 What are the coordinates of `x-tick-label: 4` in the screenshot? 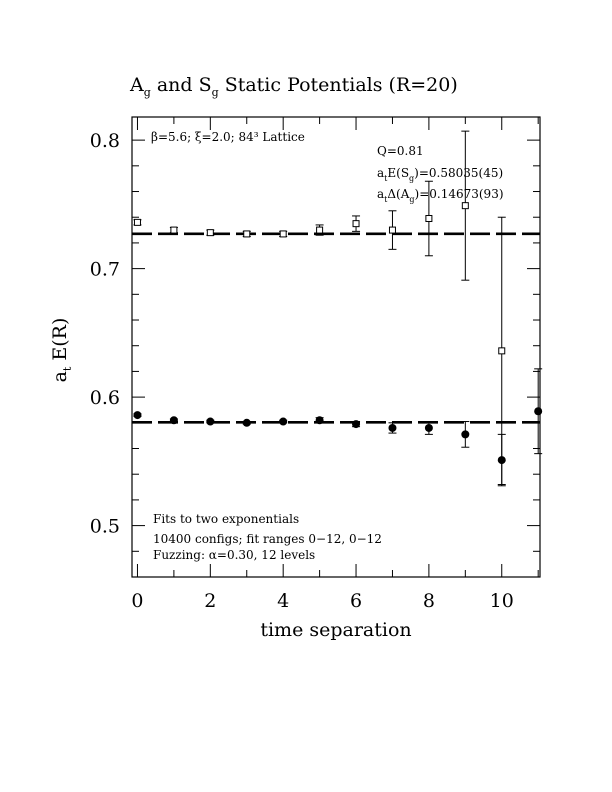 It's located at (283, 601).